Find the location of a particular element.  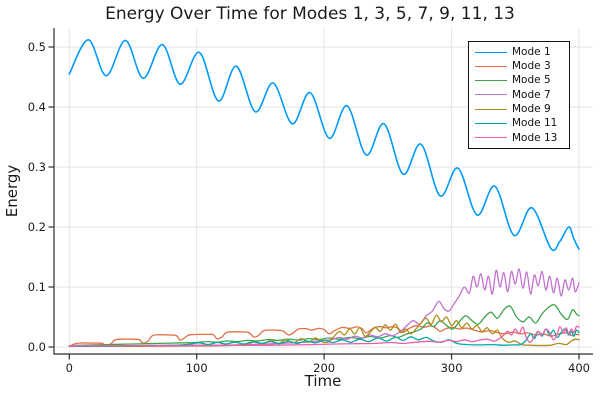

y-tick-label: 0.0 is located at coordinates (37, 347).